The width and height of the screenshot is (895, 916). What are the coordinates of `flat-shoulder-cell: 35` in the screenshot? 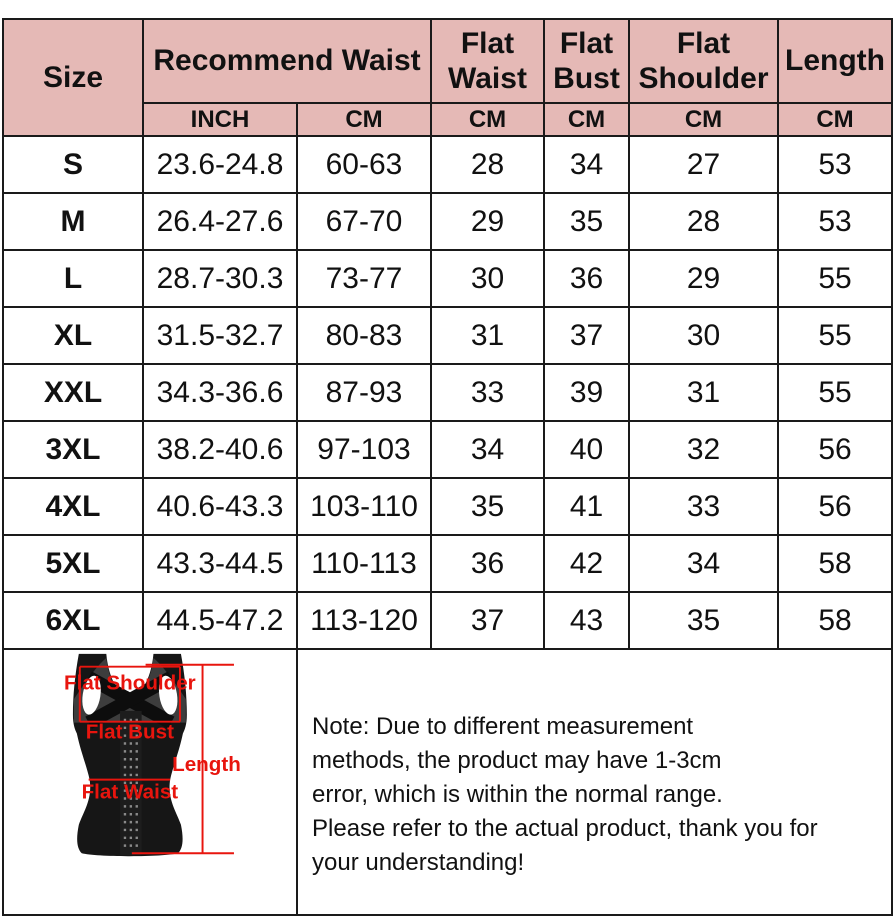 It's located at (703, 620).